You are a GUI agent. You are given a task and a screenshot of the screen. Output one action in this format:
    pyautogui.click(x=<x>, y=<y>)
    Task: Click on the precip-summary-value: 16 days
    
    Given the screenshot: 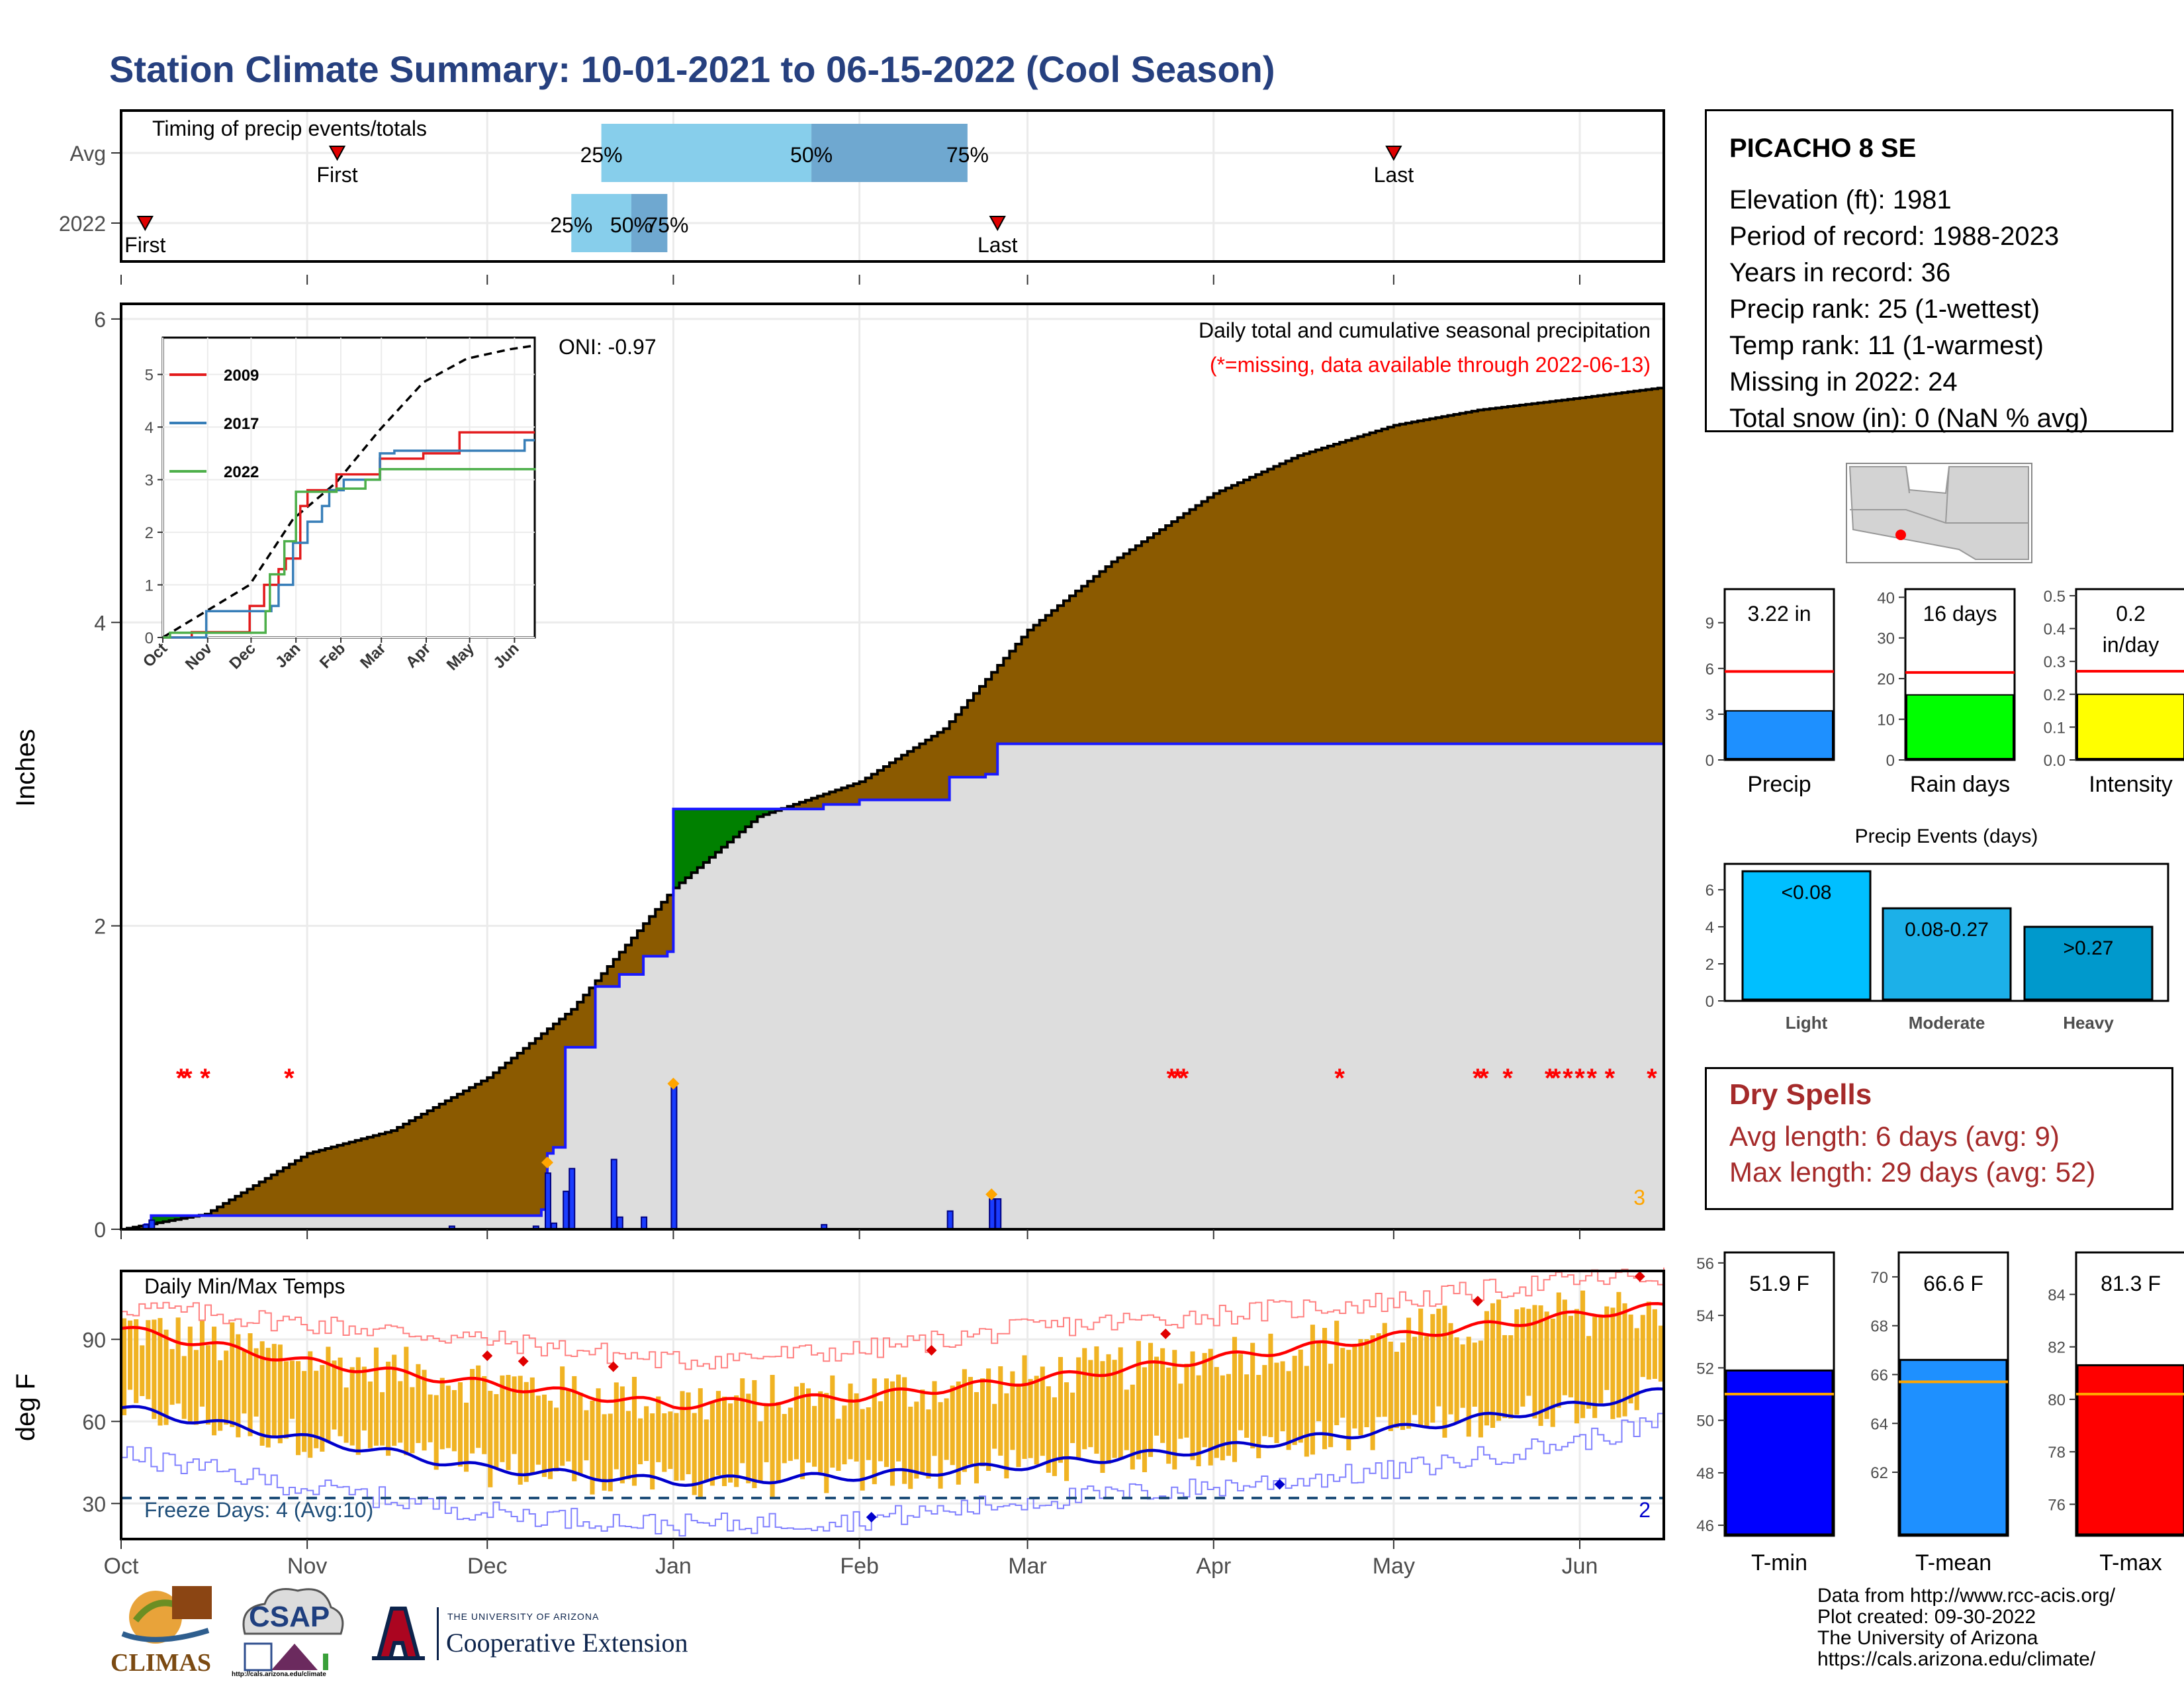 What is the action you would take?
    pyautogui.click(x=1960, y=614)
    